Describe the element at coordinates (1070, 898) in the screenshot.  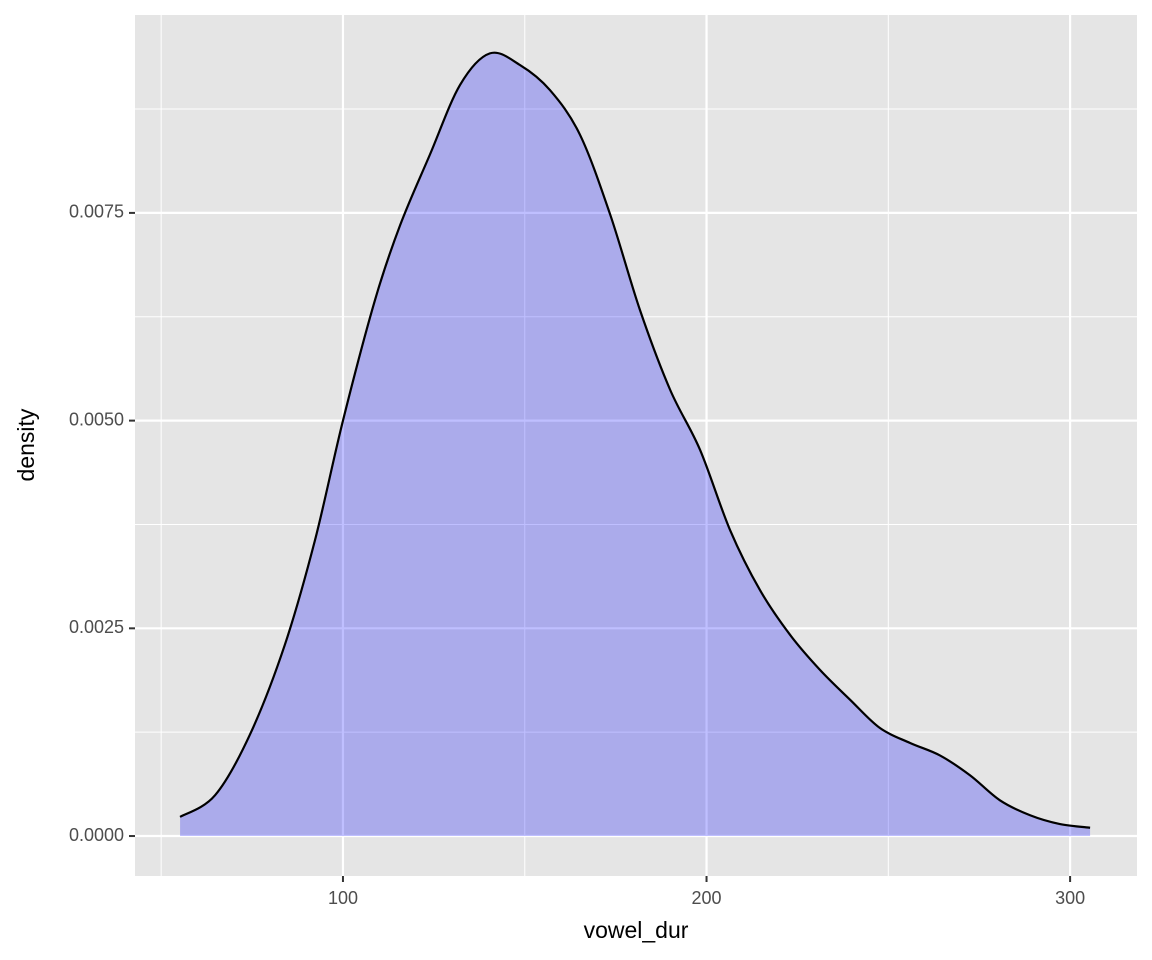
I see `x-tick-label: 300` at that location.